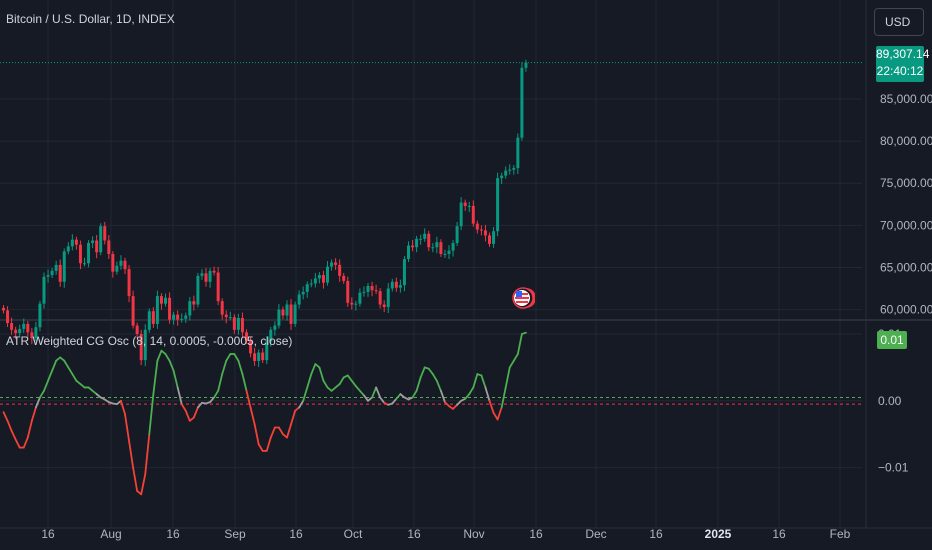 The width and height of the screenshot is (932, 550). I want to click on us-flag-icon, so click(523, 298).